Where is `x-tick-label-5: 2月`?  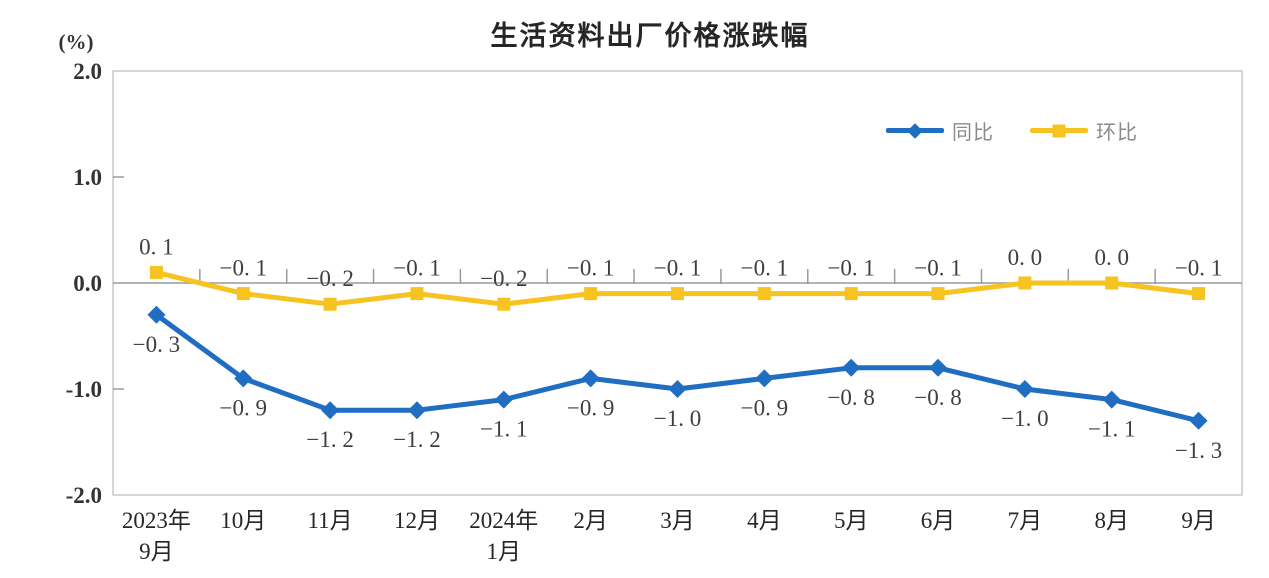
x-tick-label-5: 2月 is located at coordinates (590, 520).